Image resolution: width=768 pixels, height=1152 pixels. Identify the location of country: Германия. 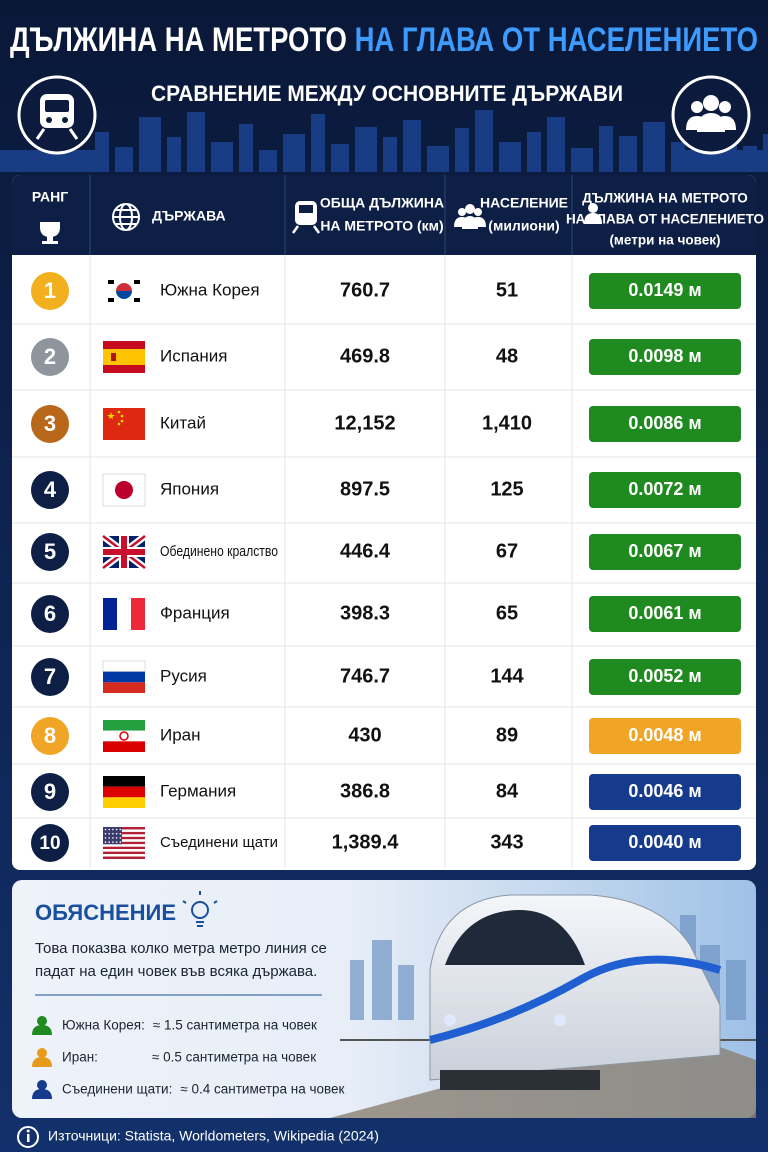
(198, 790).